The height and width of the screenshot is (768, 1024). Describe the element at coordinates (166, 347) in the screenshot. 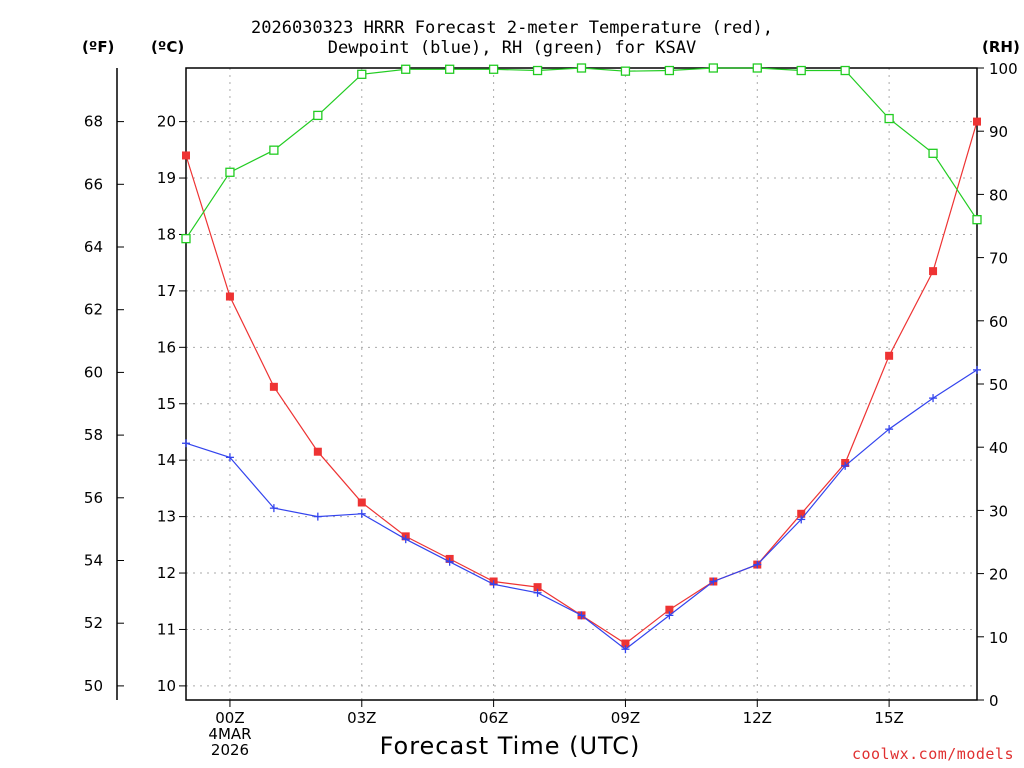

I see `celsius-tick-label: 16` at that location.